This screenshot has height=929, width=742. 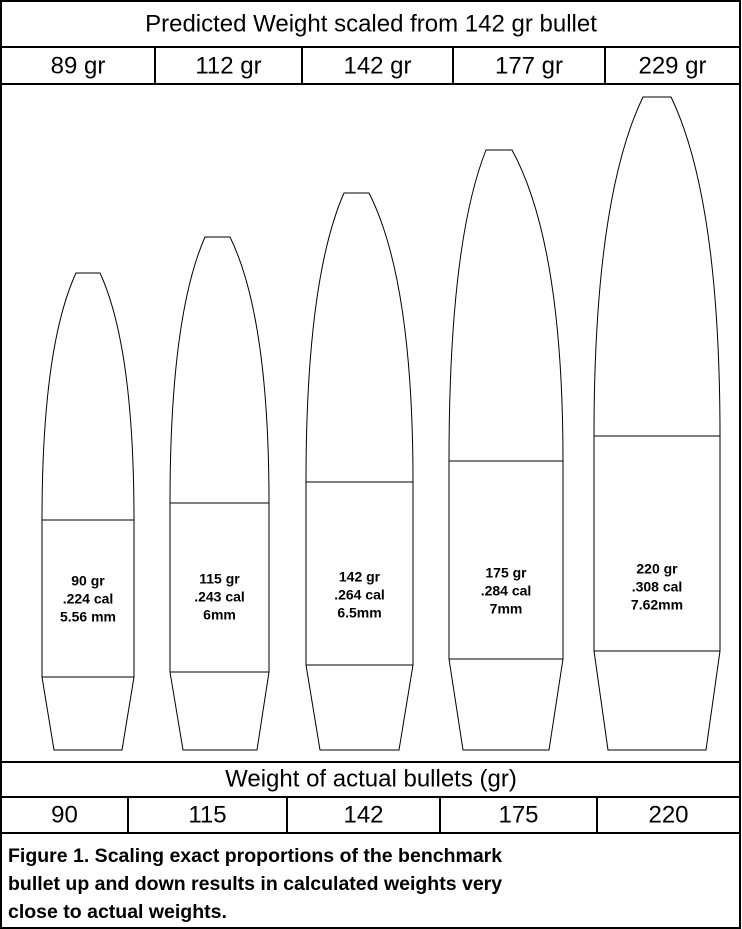 What do you see at coordinates (518, 814) in the screenshot?
I see `actual-weight: 175` at bounding box center [518, 814].